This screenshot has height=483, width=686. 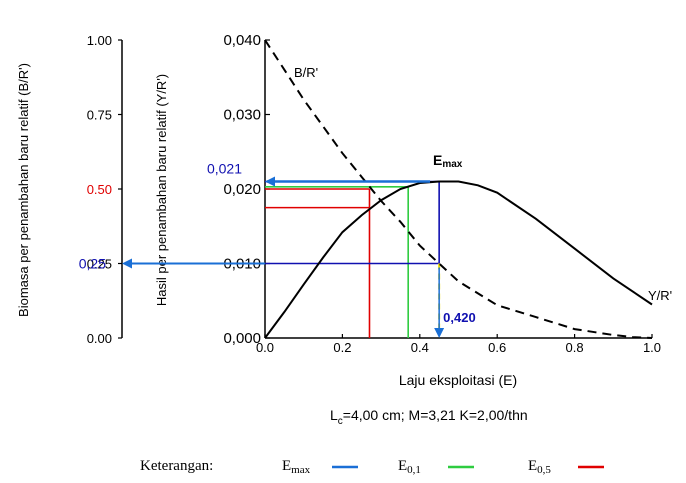 I want to click on x-axis-label: Laju eksploitasi (E), so click(x=458, y=380).